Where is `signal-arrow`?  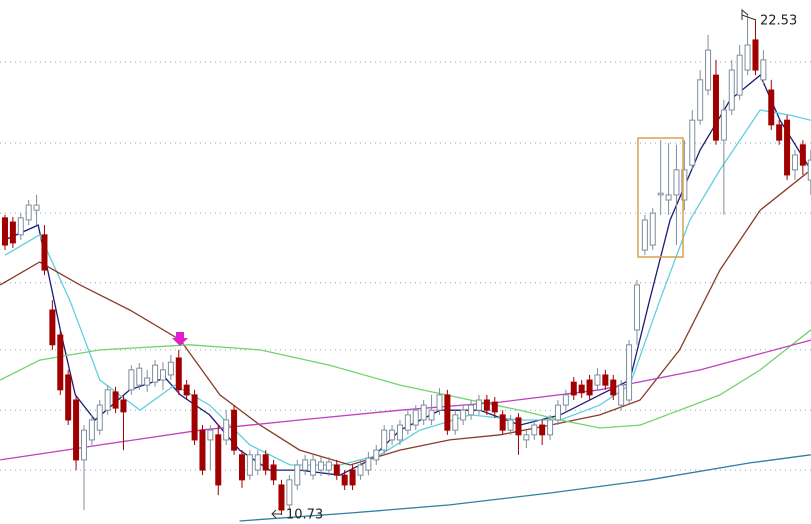 signal-arrow is located at coordinates (180, 339).